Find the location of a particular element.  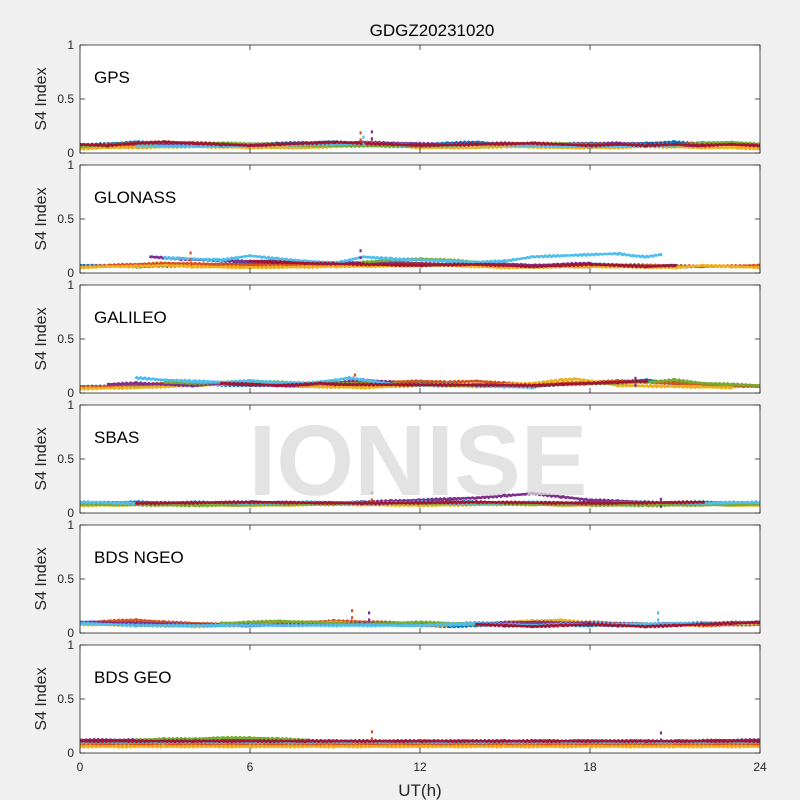

panel-label: GALILEO is located at coordinates (130, 317).